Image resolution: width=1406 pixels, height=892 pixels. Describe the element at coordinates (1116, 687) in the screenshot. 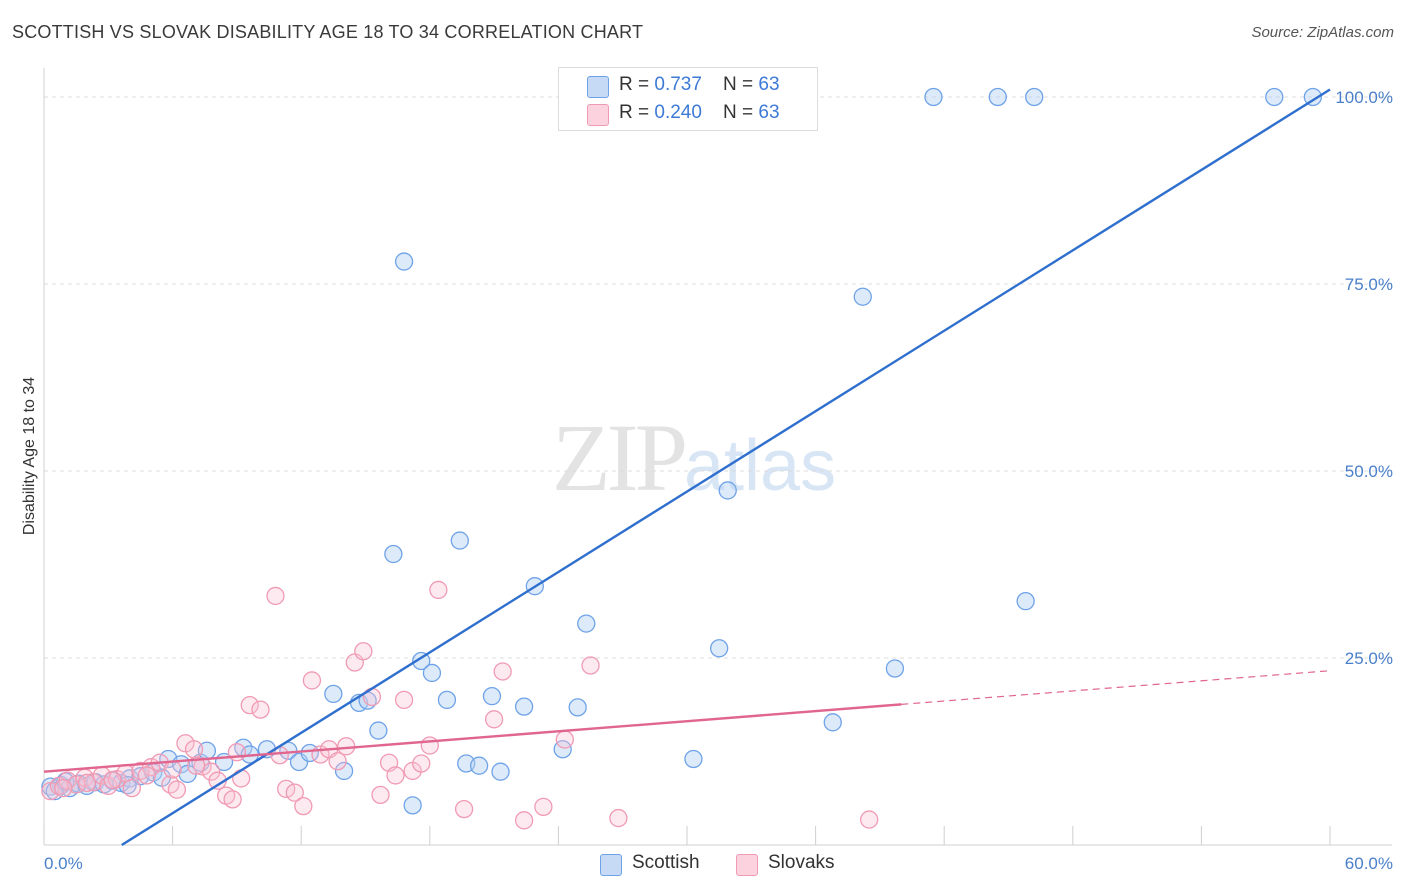

I see `trend-line-slovaks-extrapolated` at that location.